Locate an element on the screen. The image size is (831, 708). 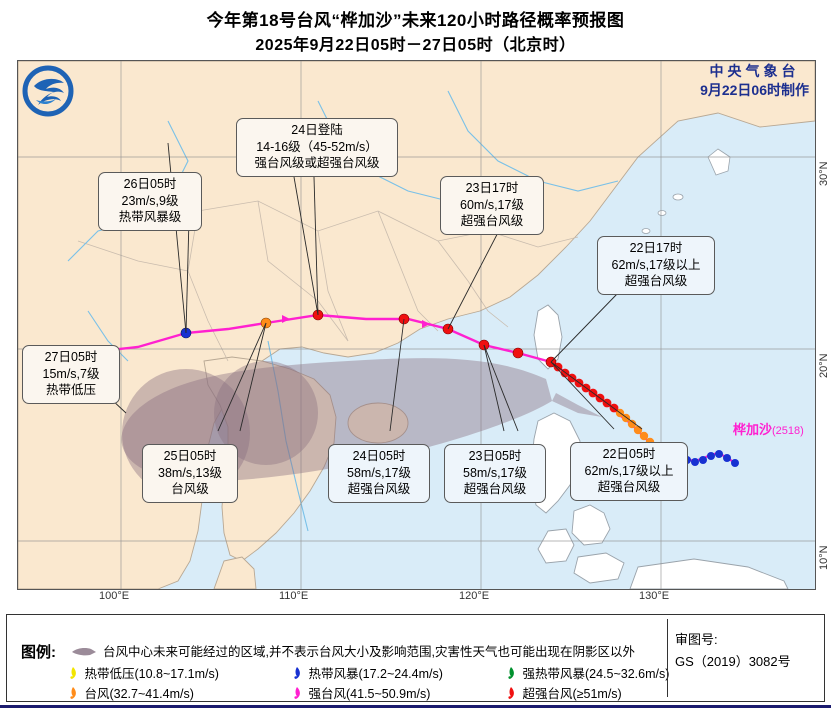
typhoon-icon is located at coordinates (73, 693).